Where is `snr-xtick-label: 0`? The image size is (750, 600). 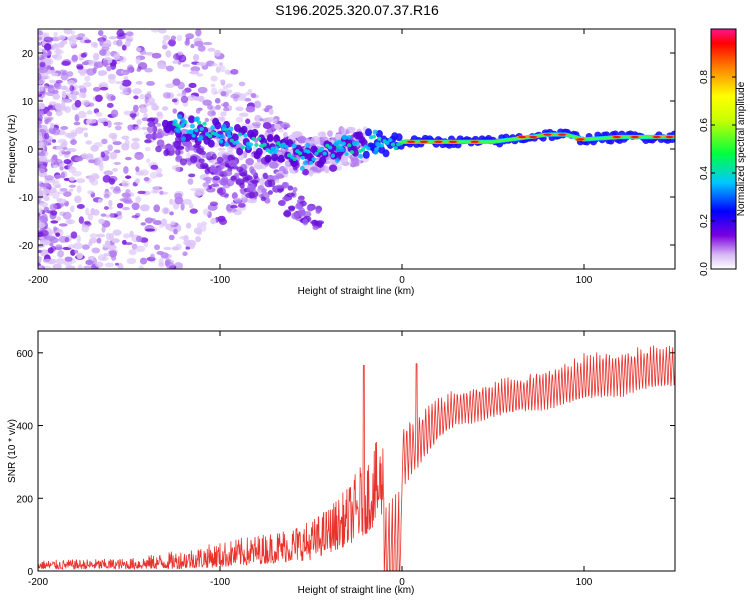
snr-xtick-label: 0 is located at coordinates (402, 582).